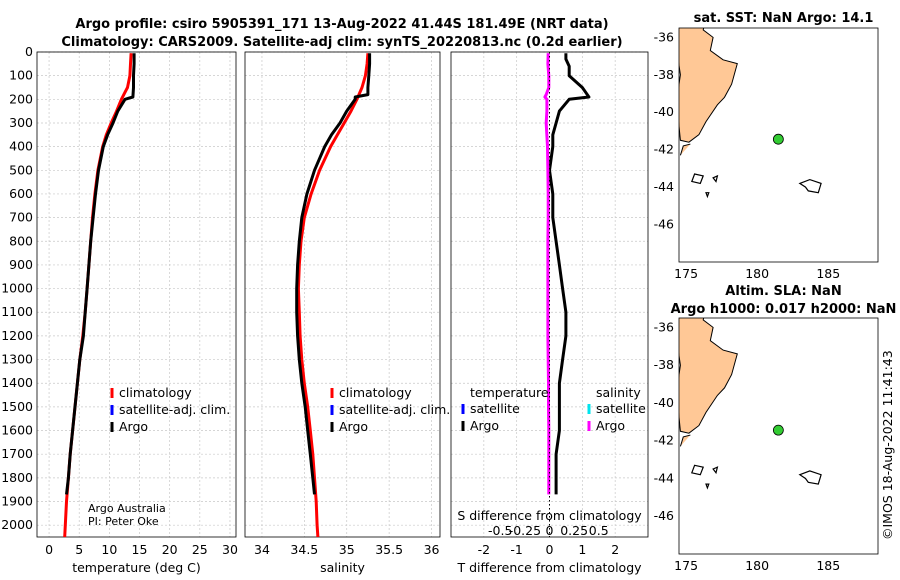 The image size is (900, 580). Describe the element at coordinates (200, 549) in the screenshot. I see `temperature-xtick-label: 25` at that location.